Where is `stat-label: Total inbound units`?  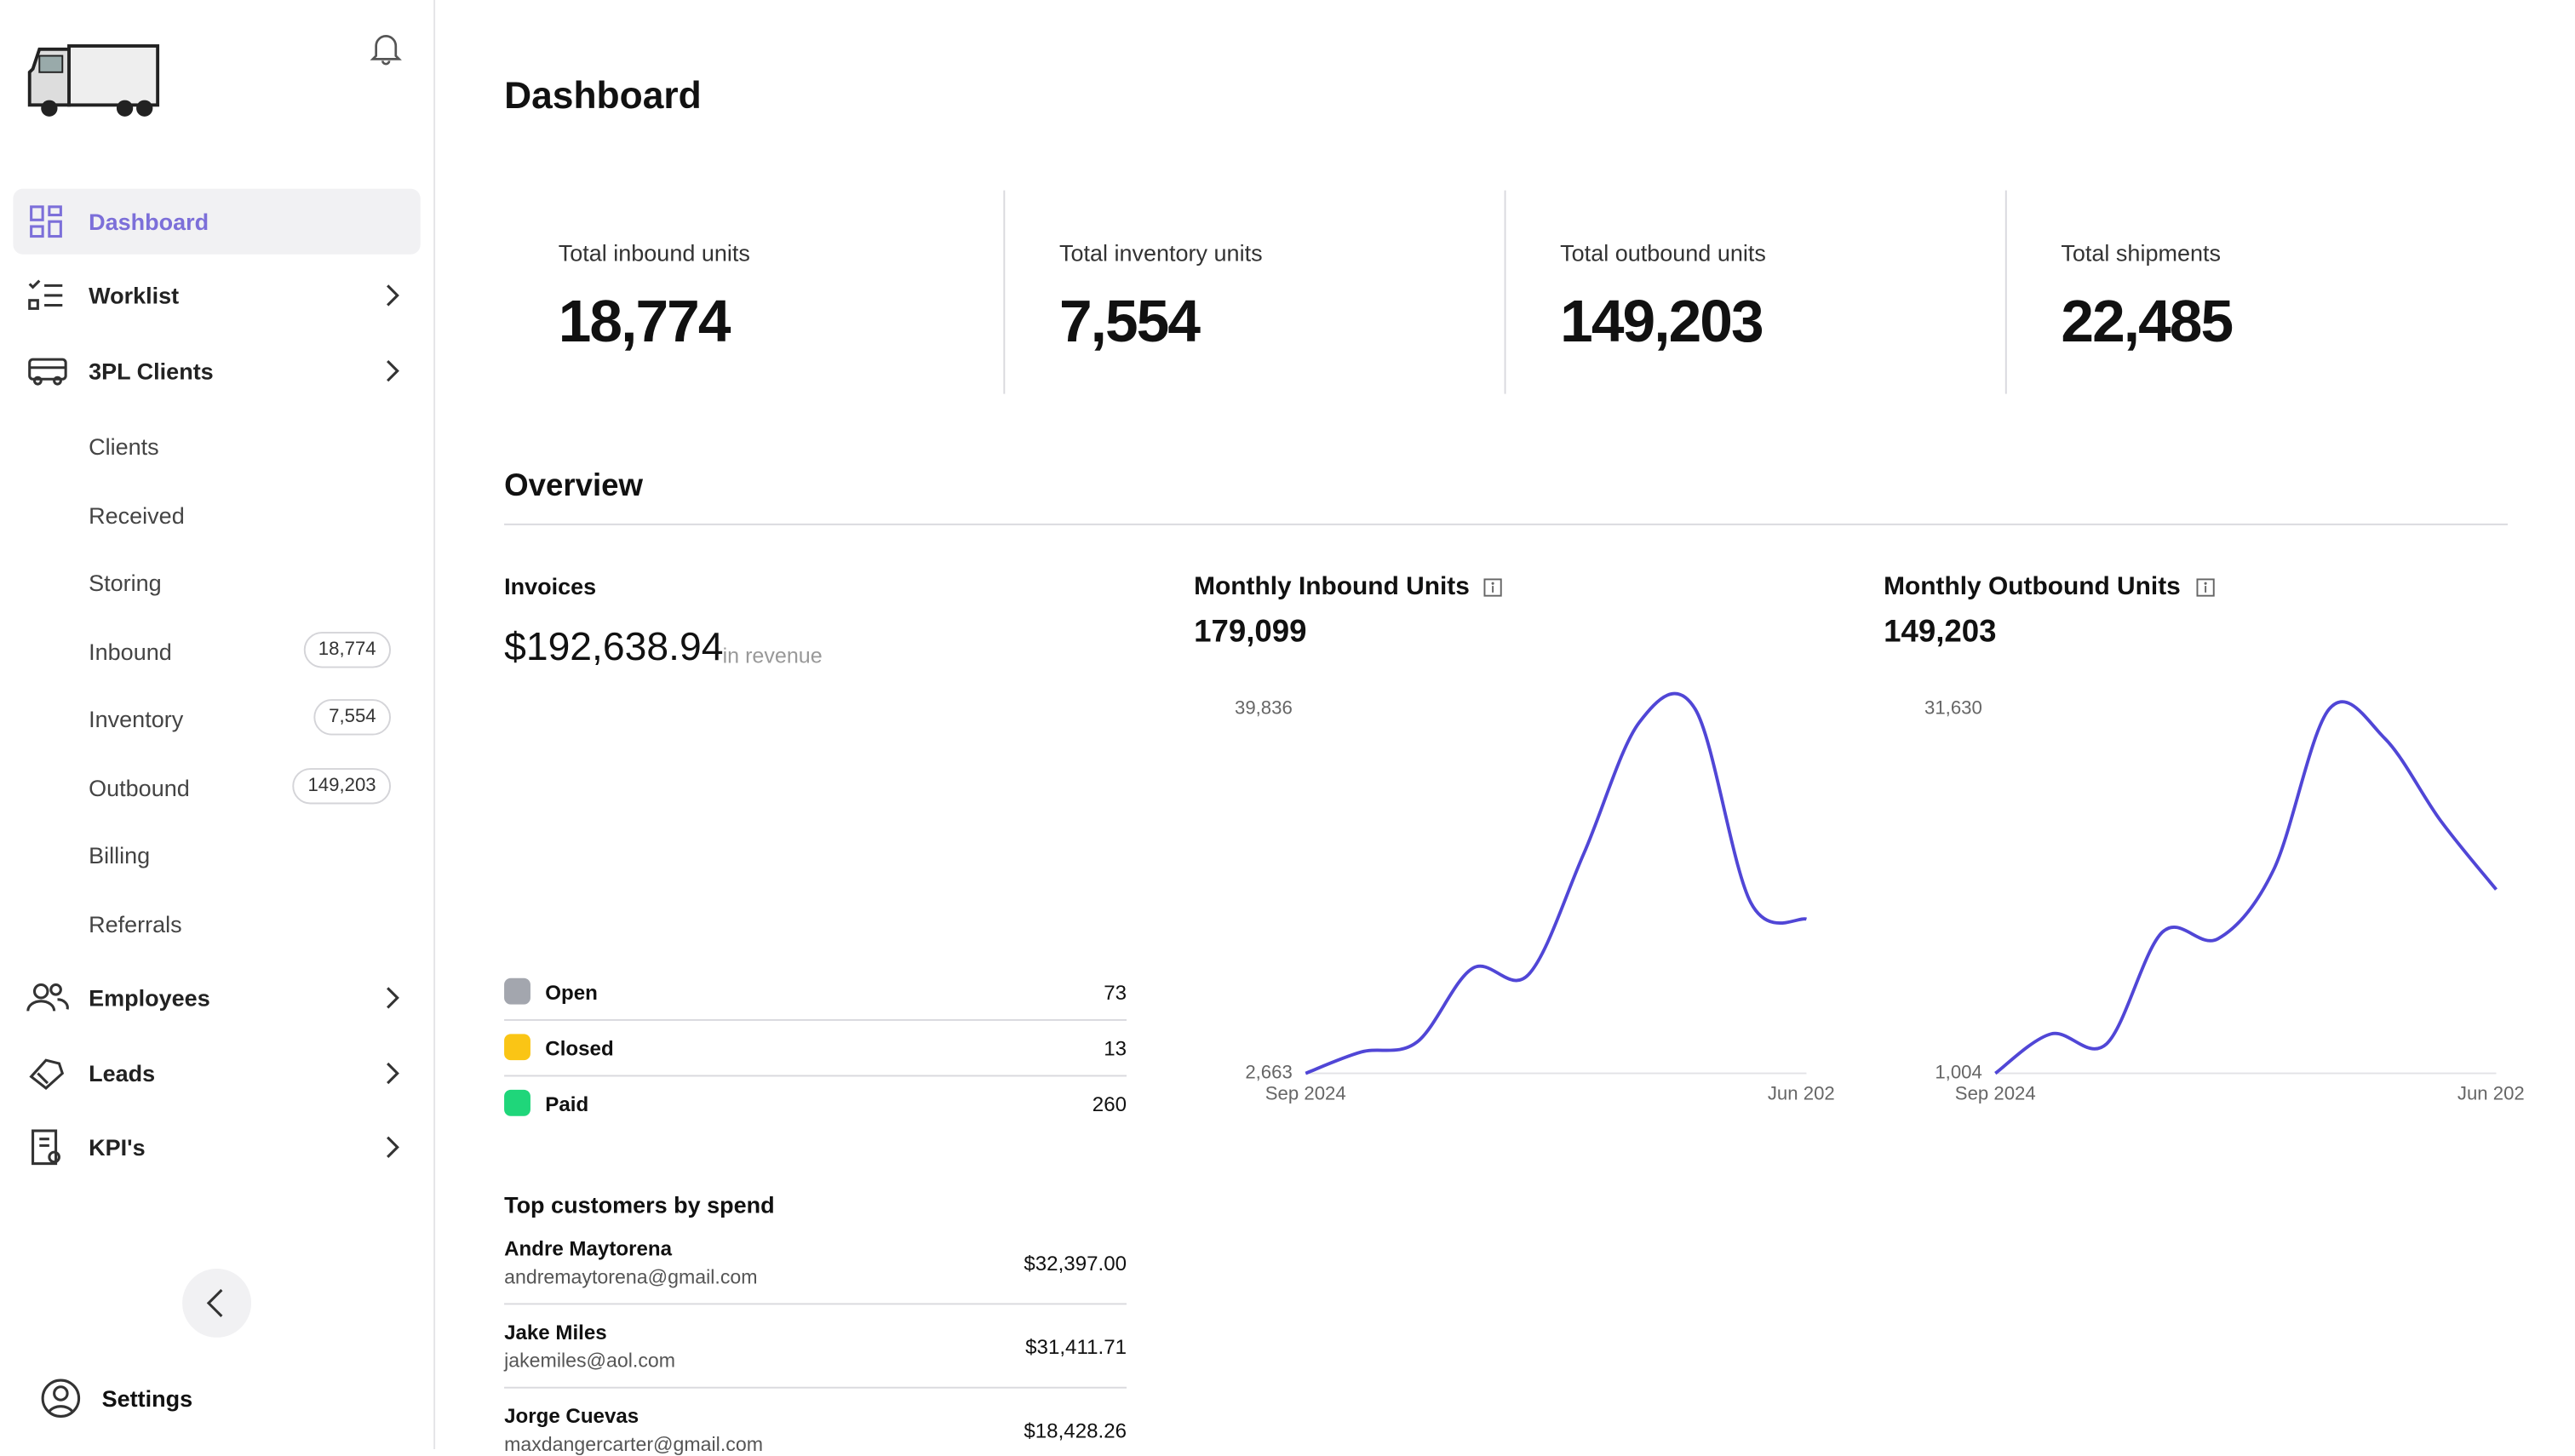 stat-label: Total inbound units is located at coordinates (654, 253).